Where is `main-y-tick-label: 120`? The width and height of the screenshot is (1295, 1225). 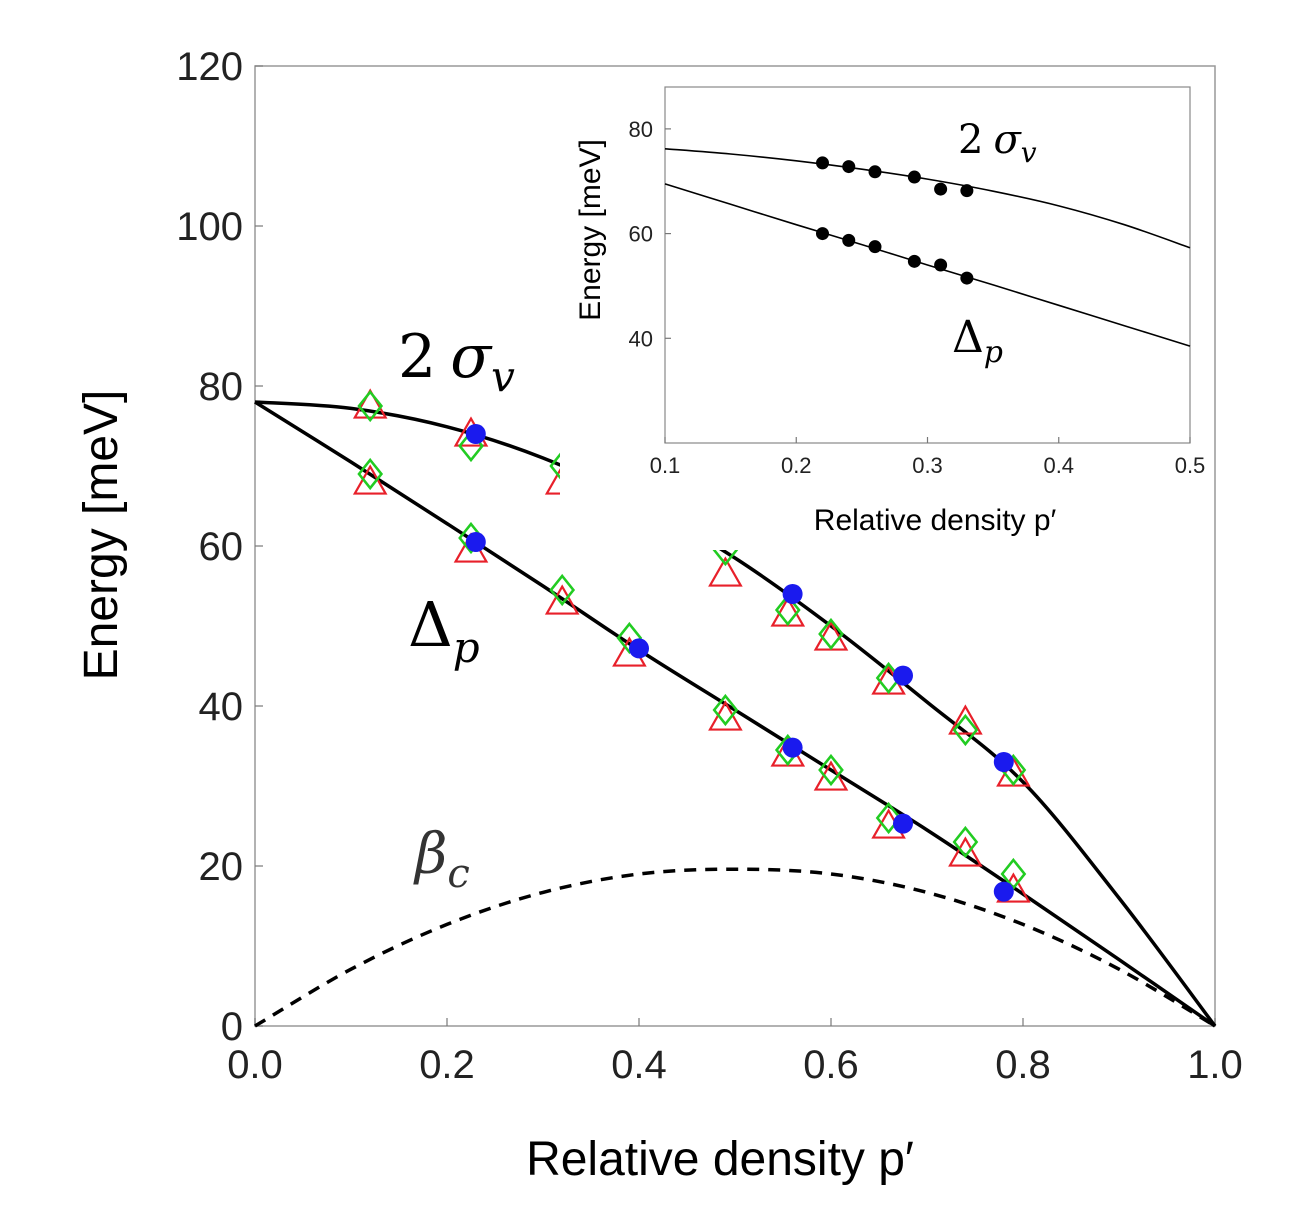
main-y-tick-label: 120 is located at coordinates (209, 67).